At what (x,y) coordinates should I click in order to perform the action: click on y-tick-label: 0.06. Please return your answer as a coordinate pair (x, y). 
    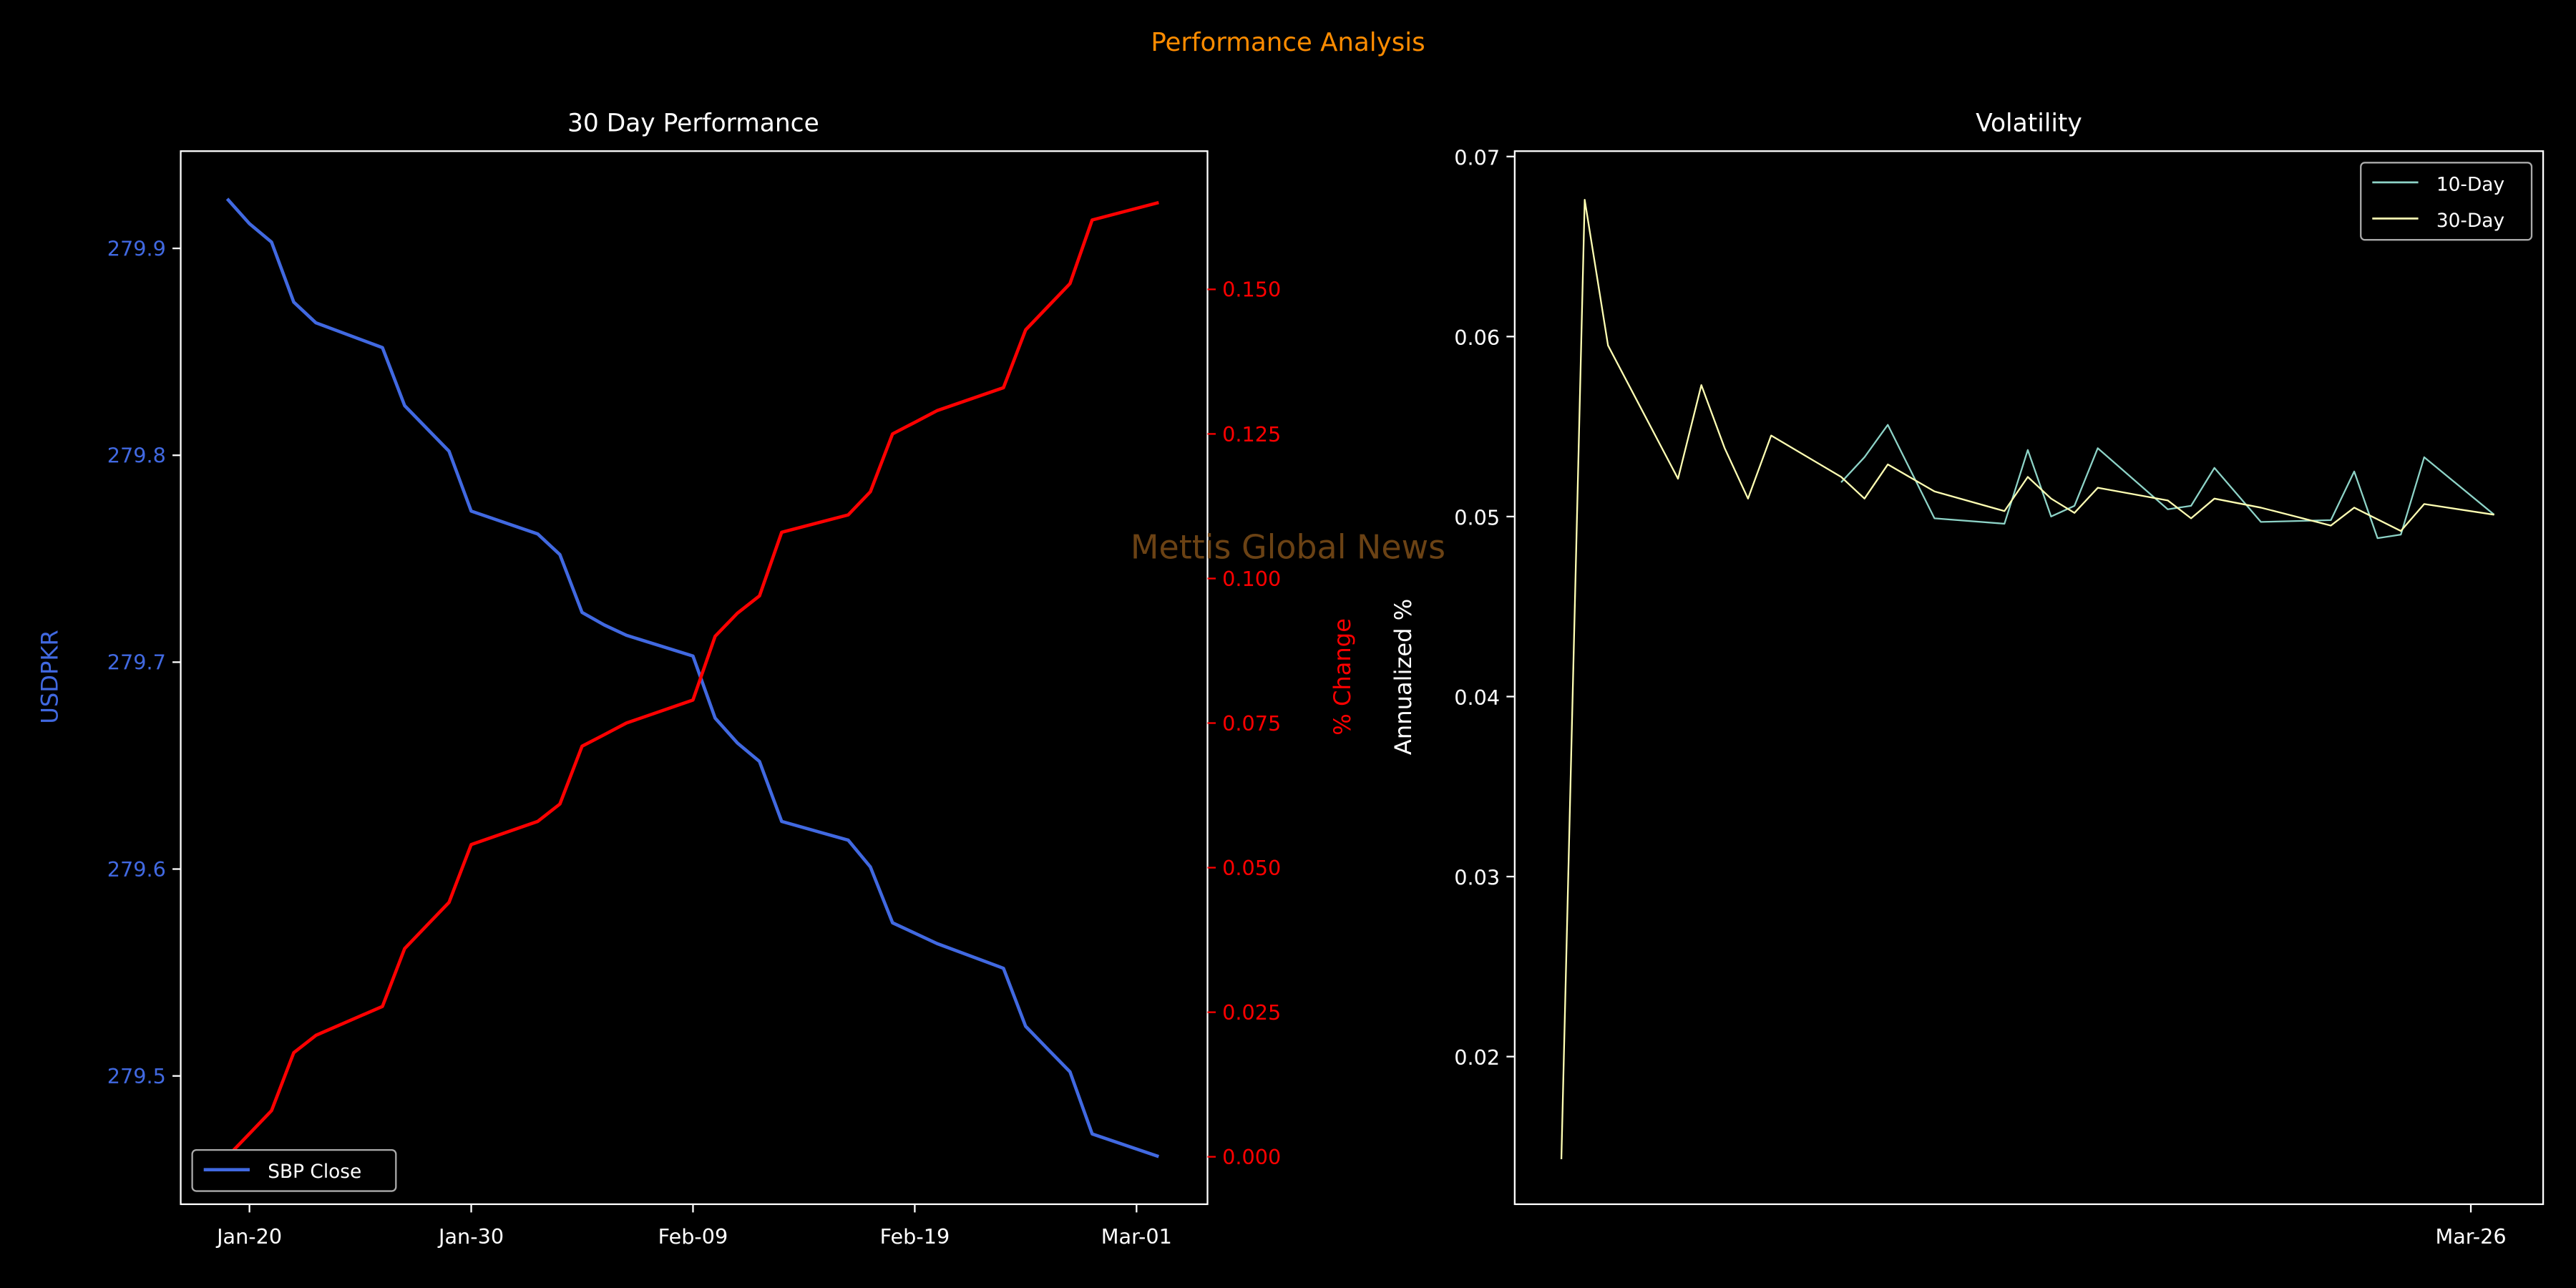
    Looking at the image, I should click on (1477, 338).